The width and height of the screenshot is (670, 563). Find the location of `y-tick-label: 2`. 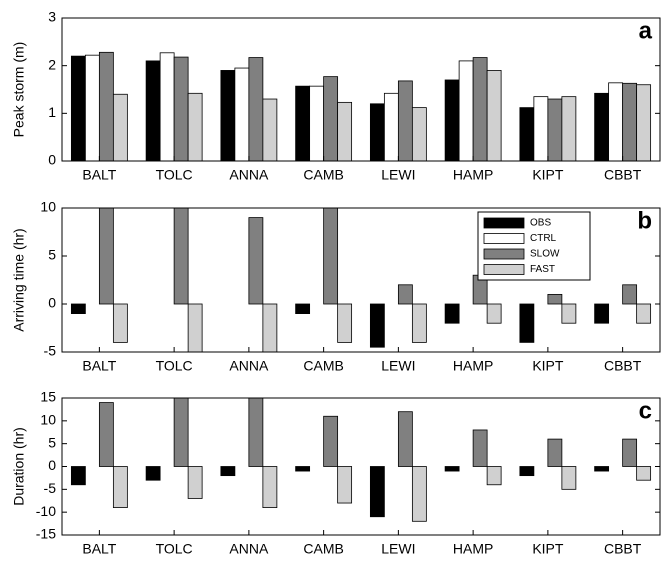

y-tick-label: 2 is located at coordinates (52, 64).